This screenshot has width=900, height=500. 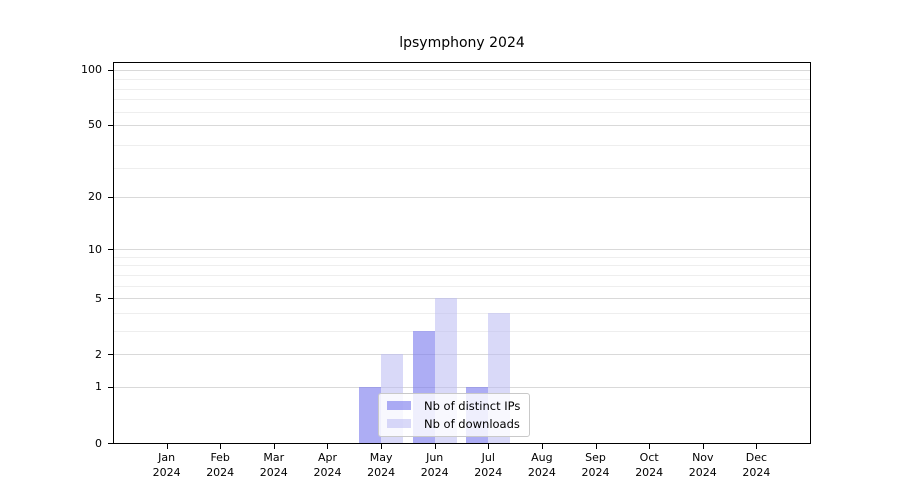 I want to click on x-tick-label-month: Dec, so click(x=756, y=457).